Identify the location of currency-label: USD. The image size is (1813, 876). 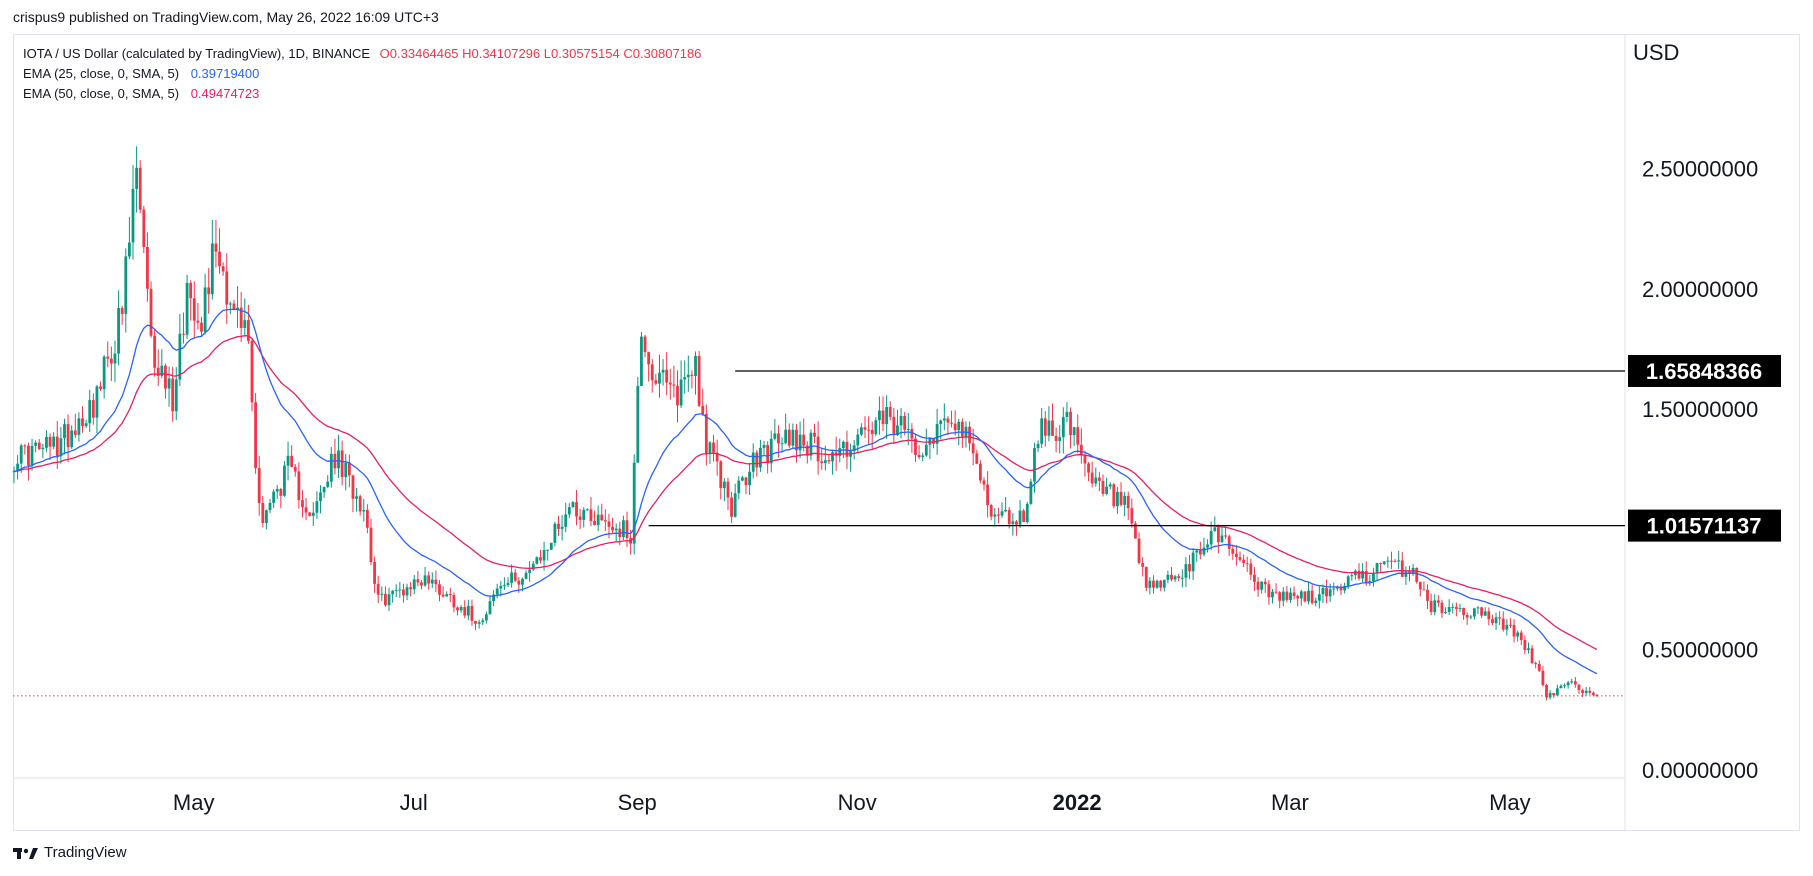
(1656, 52).